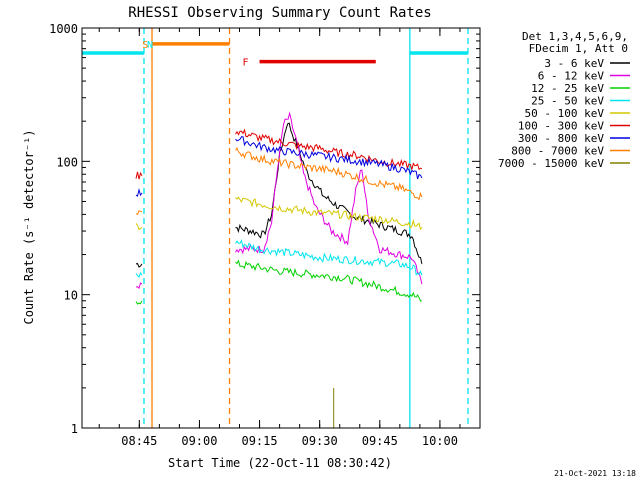 The image size is (640, 480). Describe the element at coordinates (280, 463) in the screenshot. I see `x-axis-label: Start Time (22-Oct-11 08:30:42)` at that location.